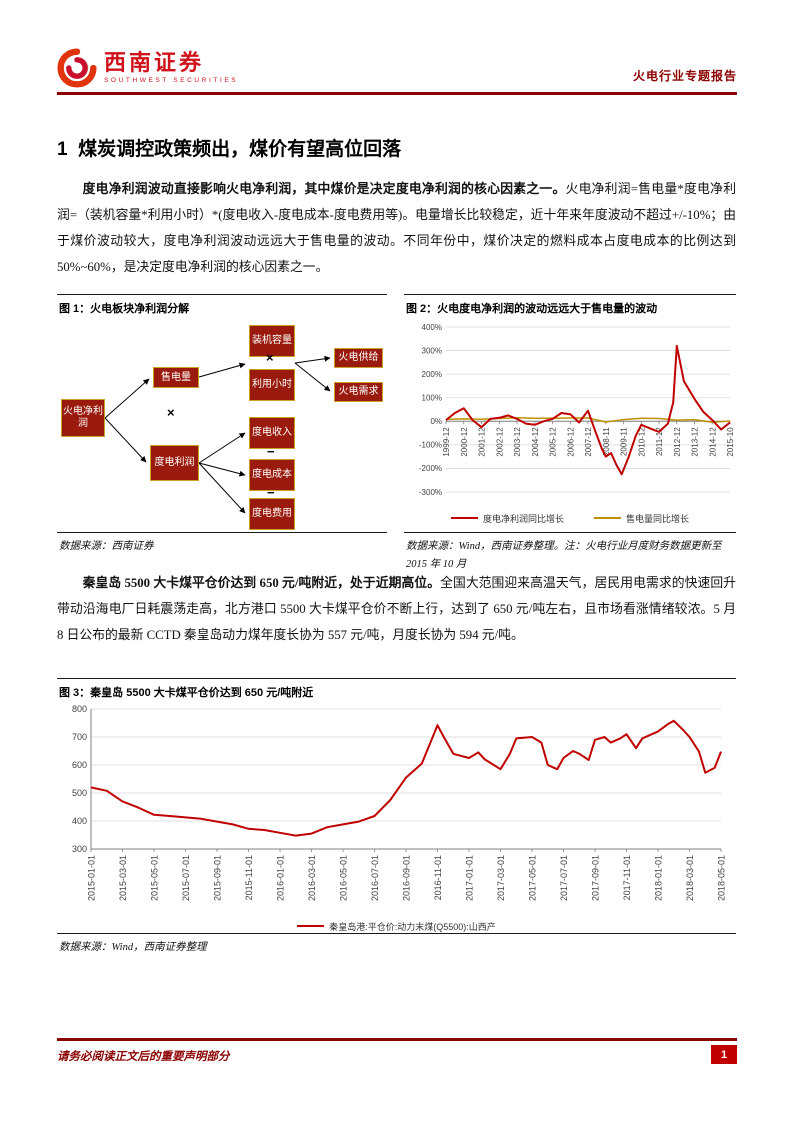  Describe the element at coordinates (432, 398) in the screenshot. I see `svg-text: 100%` at that location.